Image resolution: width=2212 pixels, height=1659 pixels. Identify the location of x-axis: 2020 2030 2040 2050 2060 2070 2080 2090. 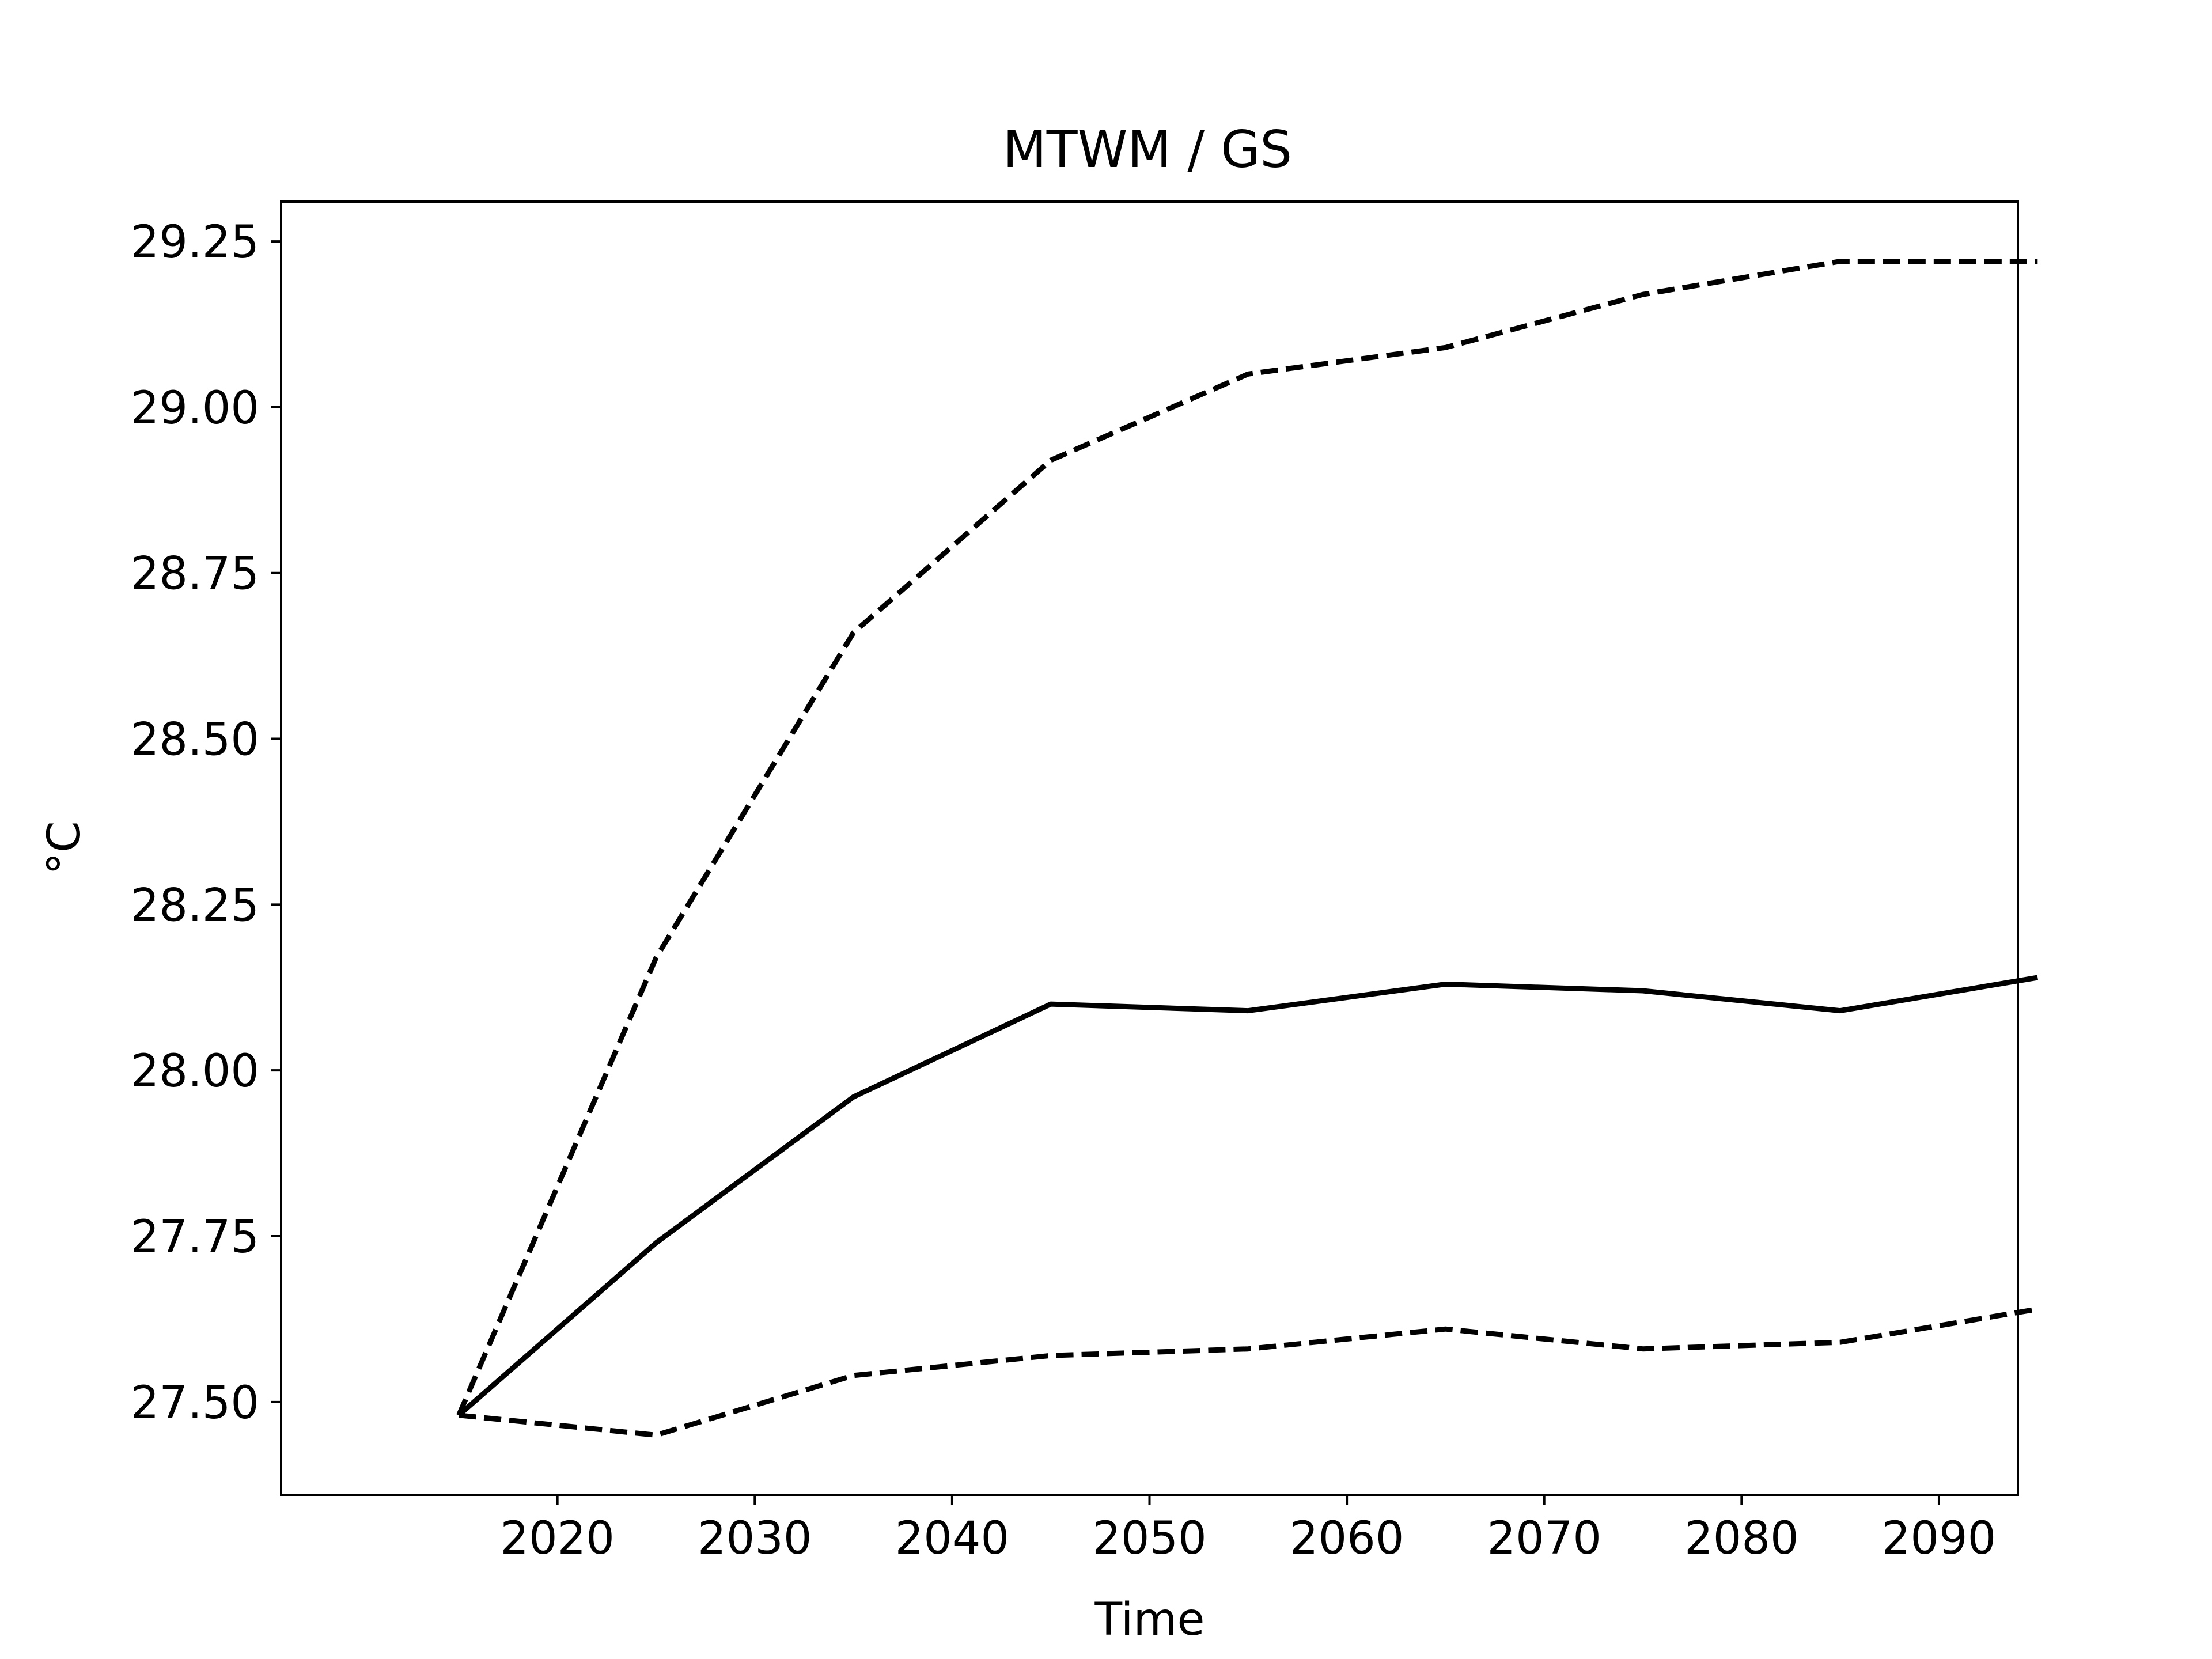
(1248, 1530).